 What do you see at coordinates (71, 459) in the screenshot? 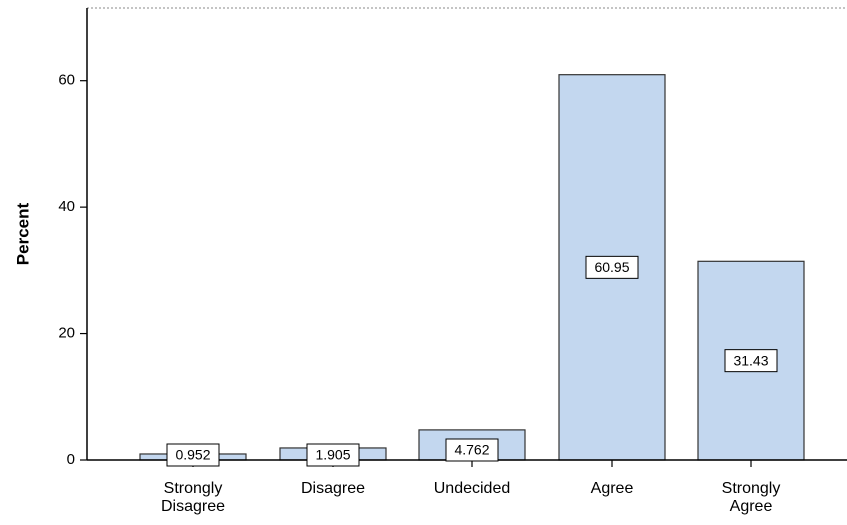
I see `y-tick-label: 0` at bounding box center [71, 459].